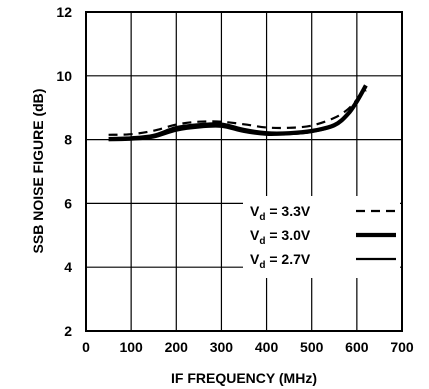  Describe the element at coordinates (222, 347) in the screenshot. I see `x-tick-label: 300` at that location.